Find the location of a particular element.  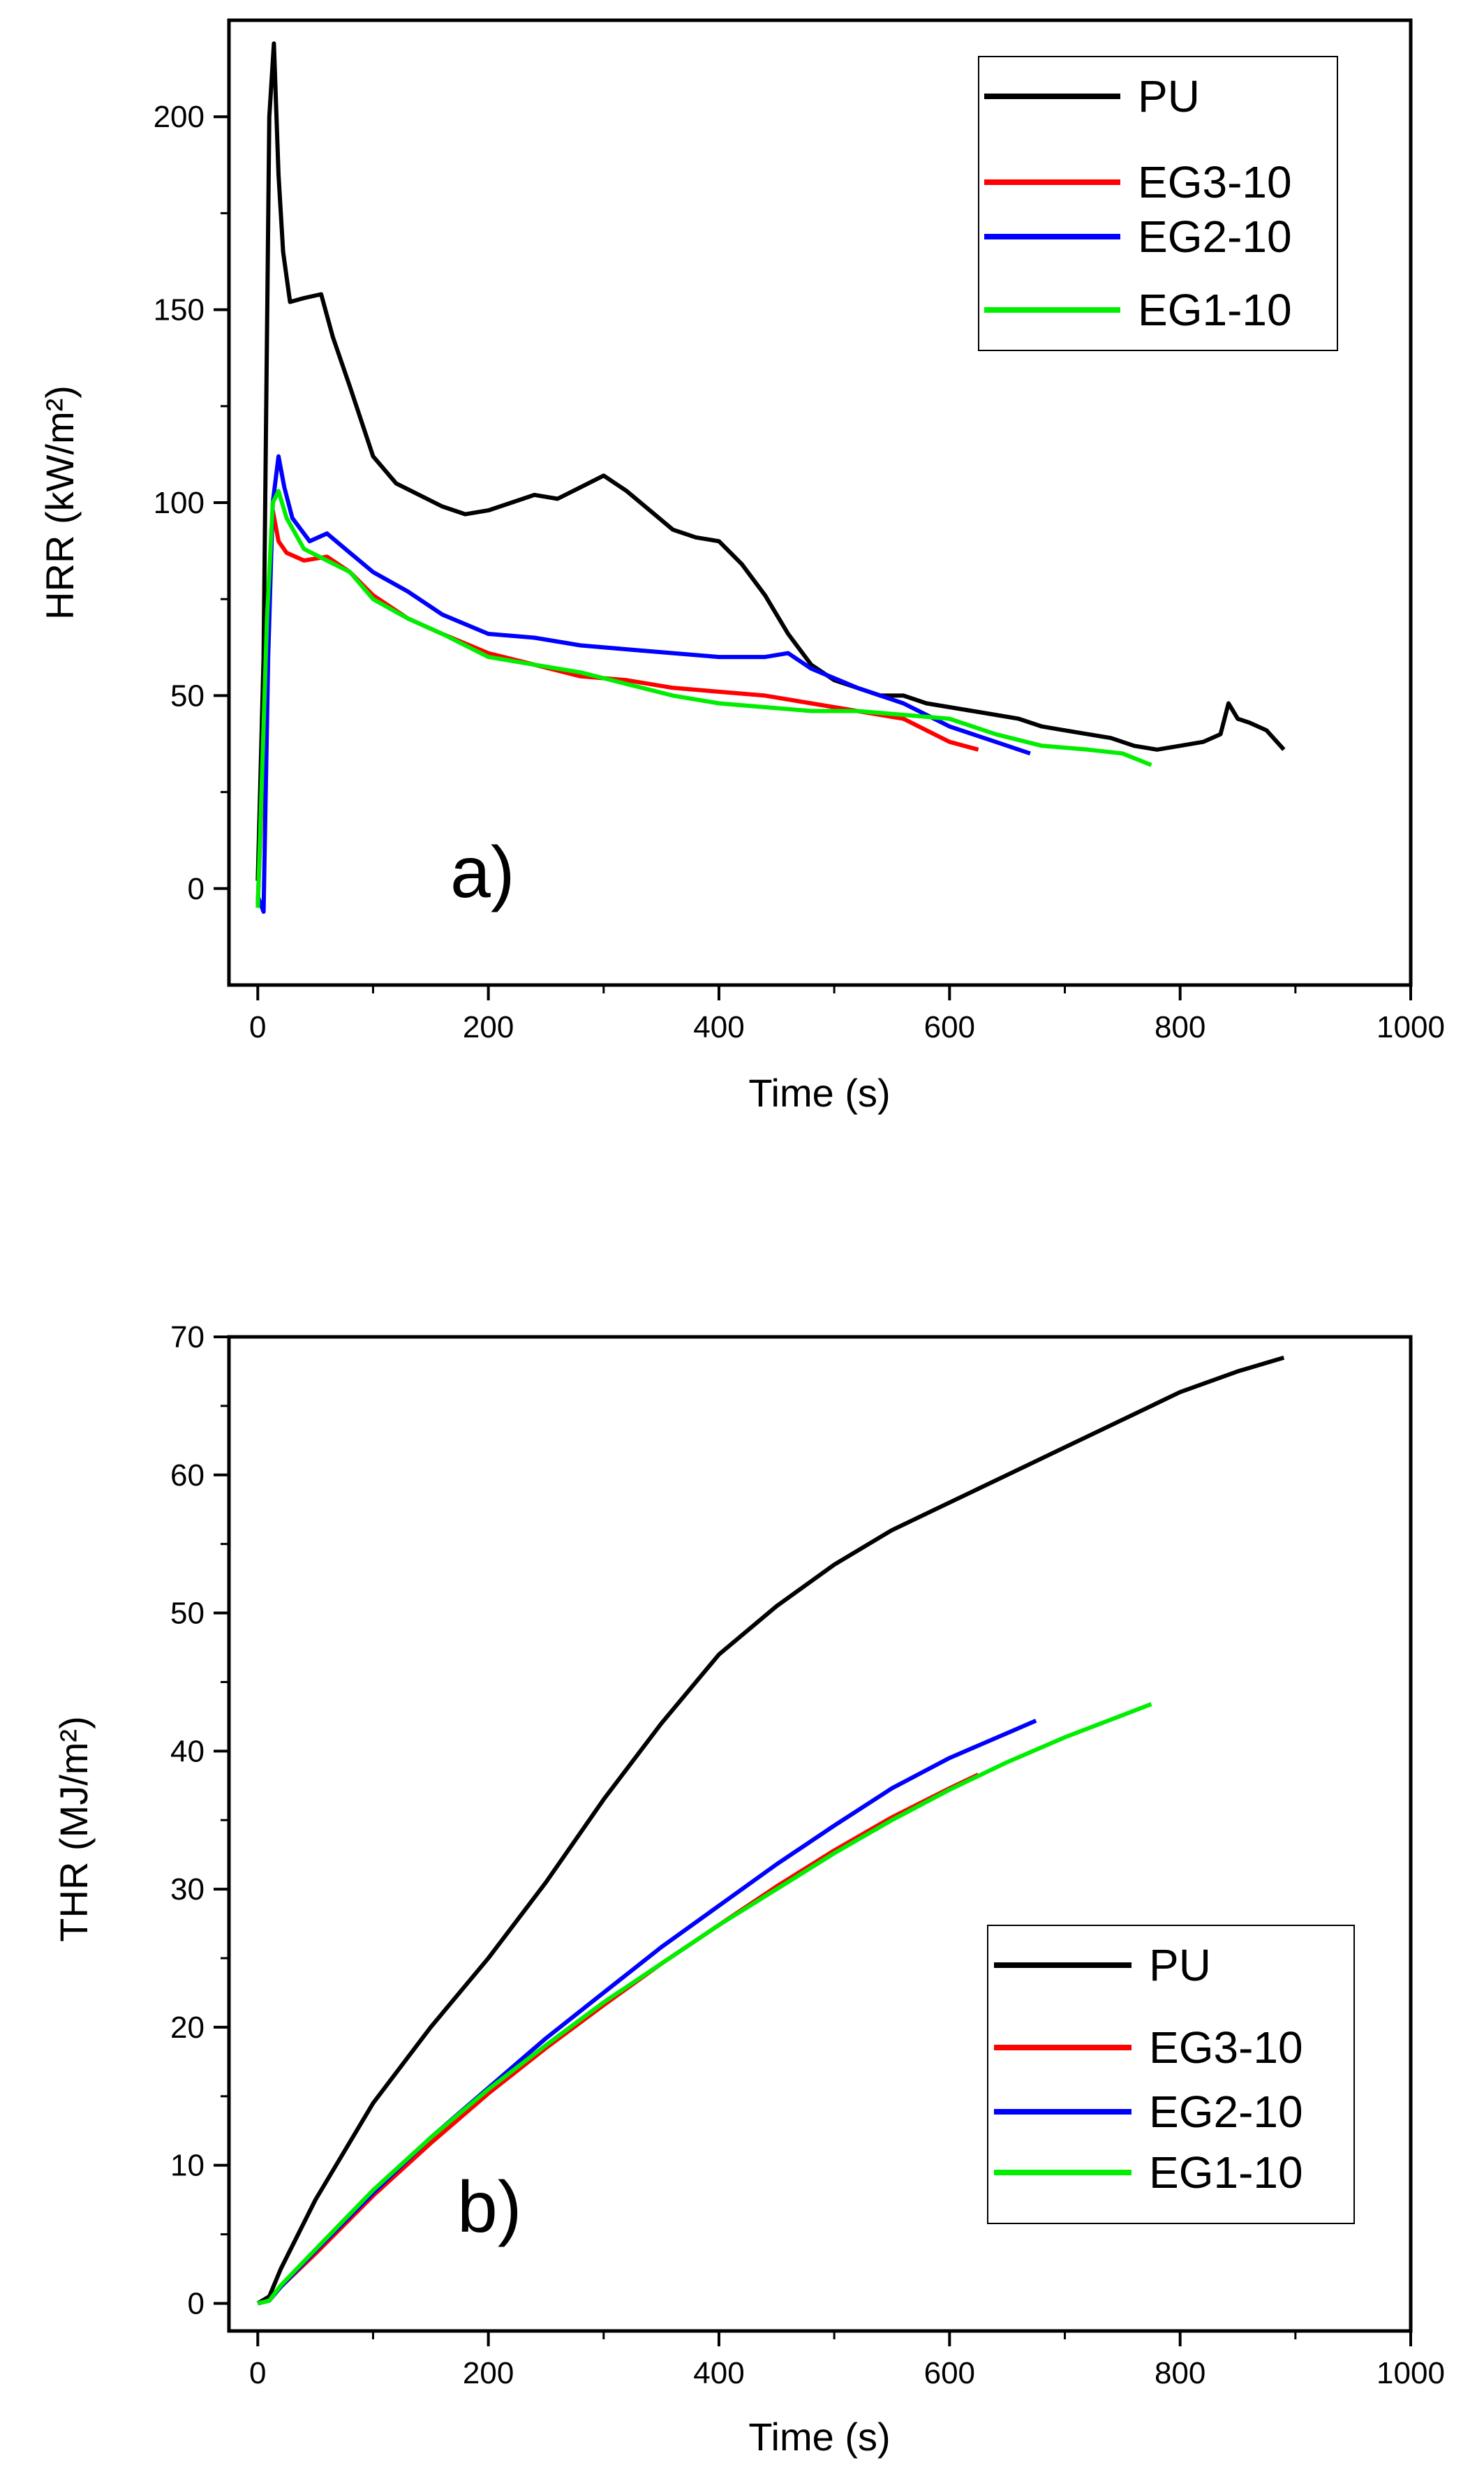

hrr-legend-label-eg3-10: EG3-10 is located at coordinates (1215, 182).